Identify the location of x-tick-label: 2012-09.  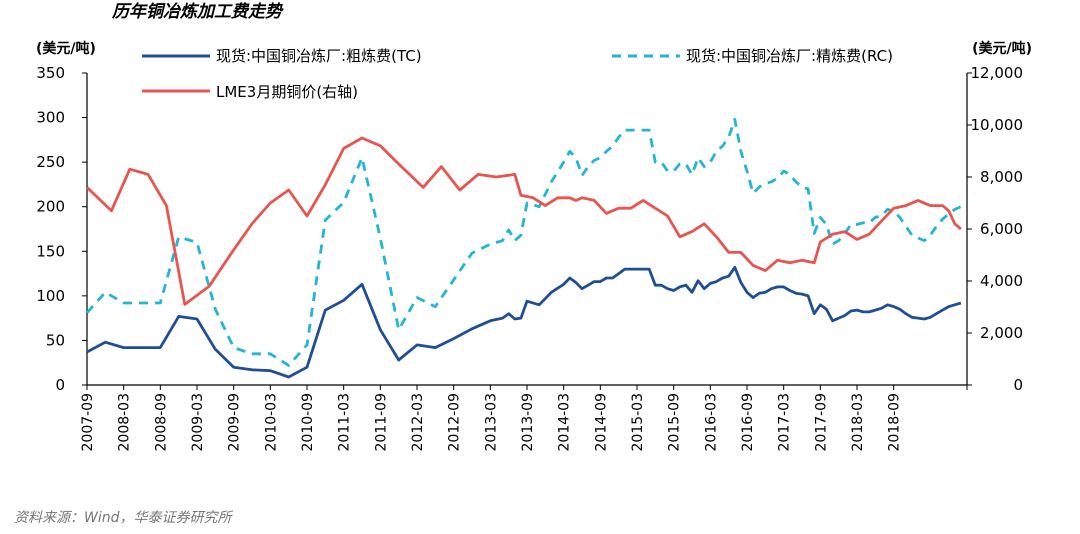
(455, 422).